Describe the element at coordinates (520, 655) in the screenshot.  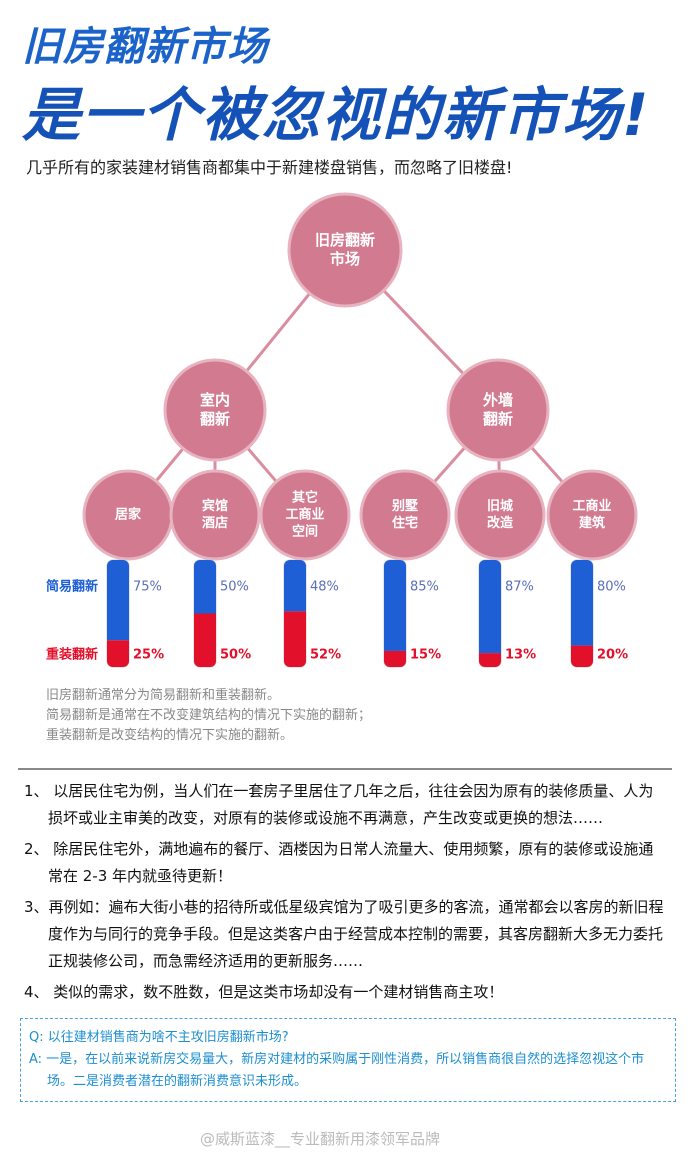
I see `value-label: 13%` at that location.